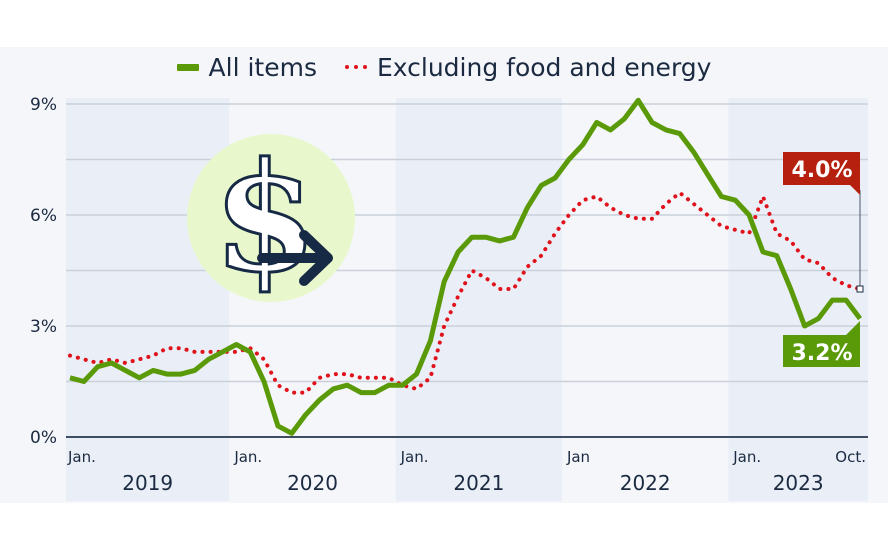  I want to click on y-tick-label: 0%, so click(43, 438).